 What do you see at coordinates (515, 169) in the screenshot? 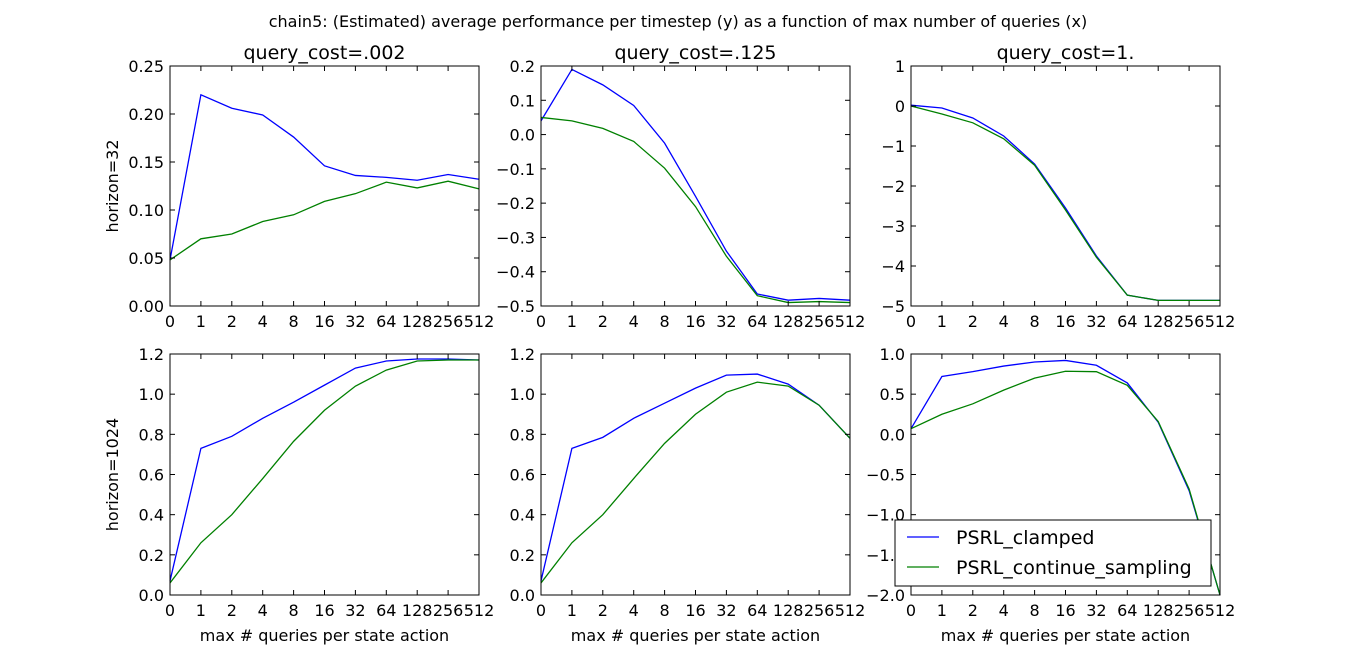
I see `y-tick-label: −0.1` at bounding box center [515, 169].